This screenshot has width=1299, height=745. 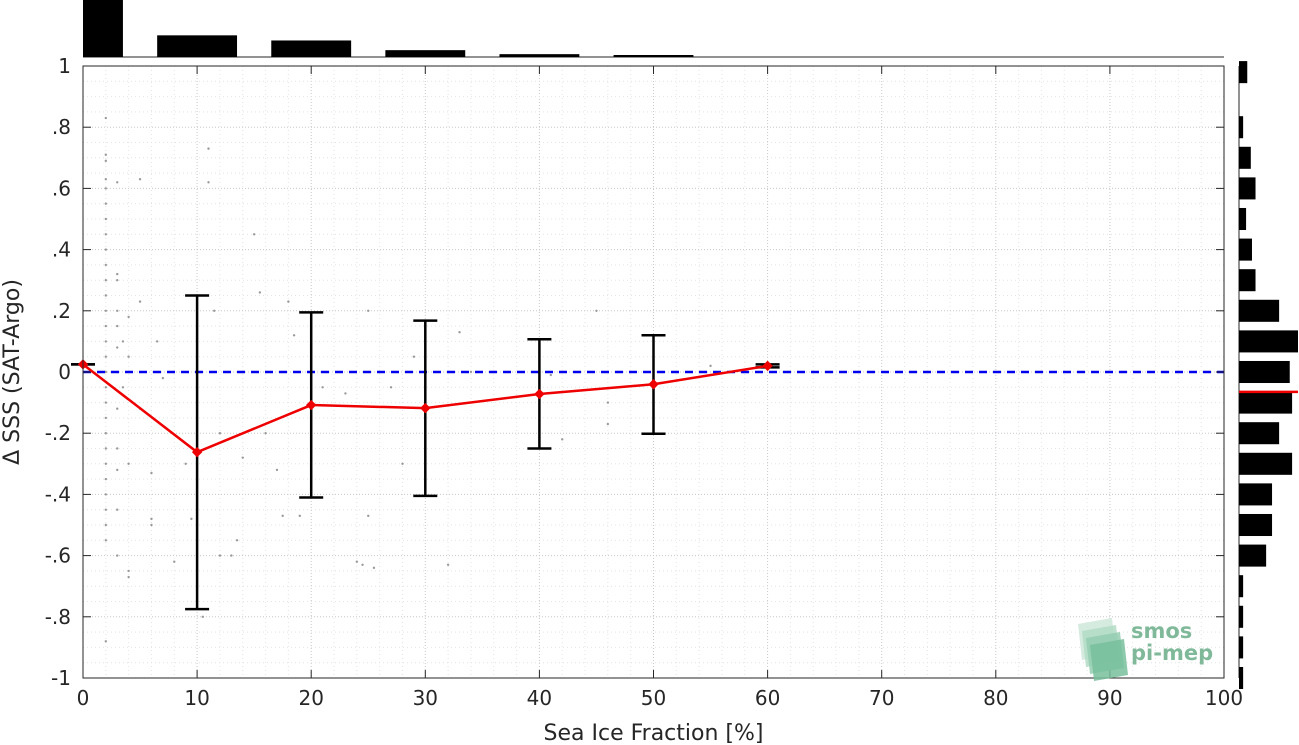 What do you see at coordinates (1161, 631) in the screenshot?
I see `logo-line1: smos` at bounding box center [1161, 631].